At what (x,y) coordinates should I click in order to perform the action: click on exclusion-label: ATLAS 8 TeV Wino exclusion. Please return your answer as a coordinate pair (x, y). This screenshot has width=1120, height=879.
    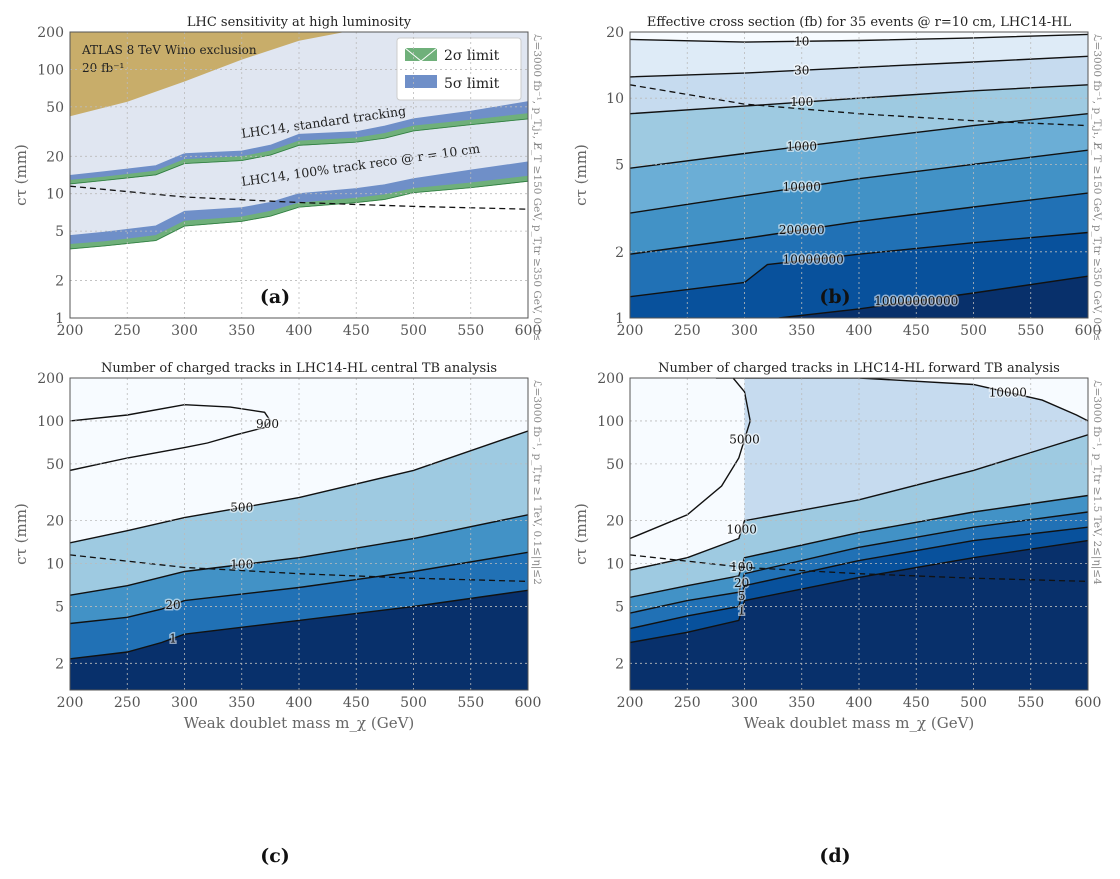
    Looking at the image, I should click on (169, 50).